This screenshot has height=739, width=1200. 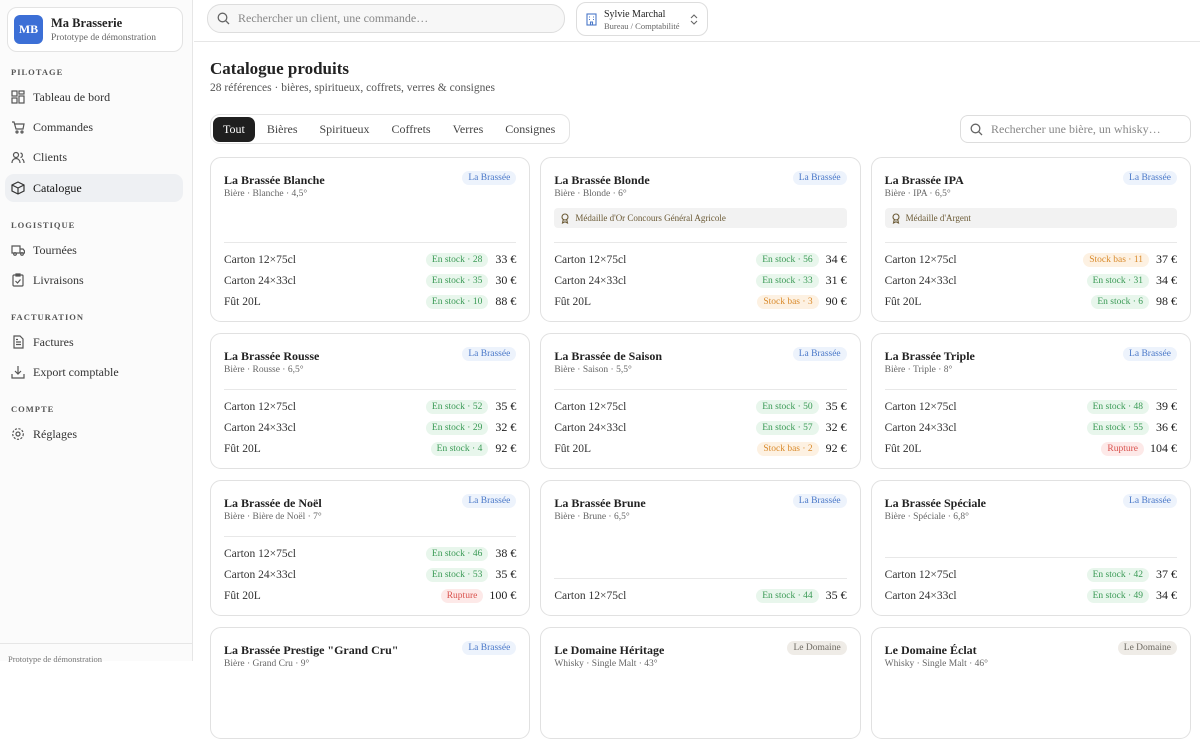 What do you see at coordinates (344, 128) in the screenshot?
I see `tab: Spiritueux` at bounding box center [344, 128].